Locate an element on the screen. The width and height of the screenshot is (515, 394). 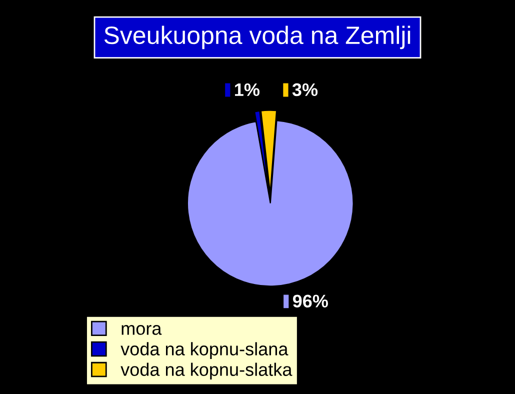
legend-label: mora is located at coordinates (142, 330).